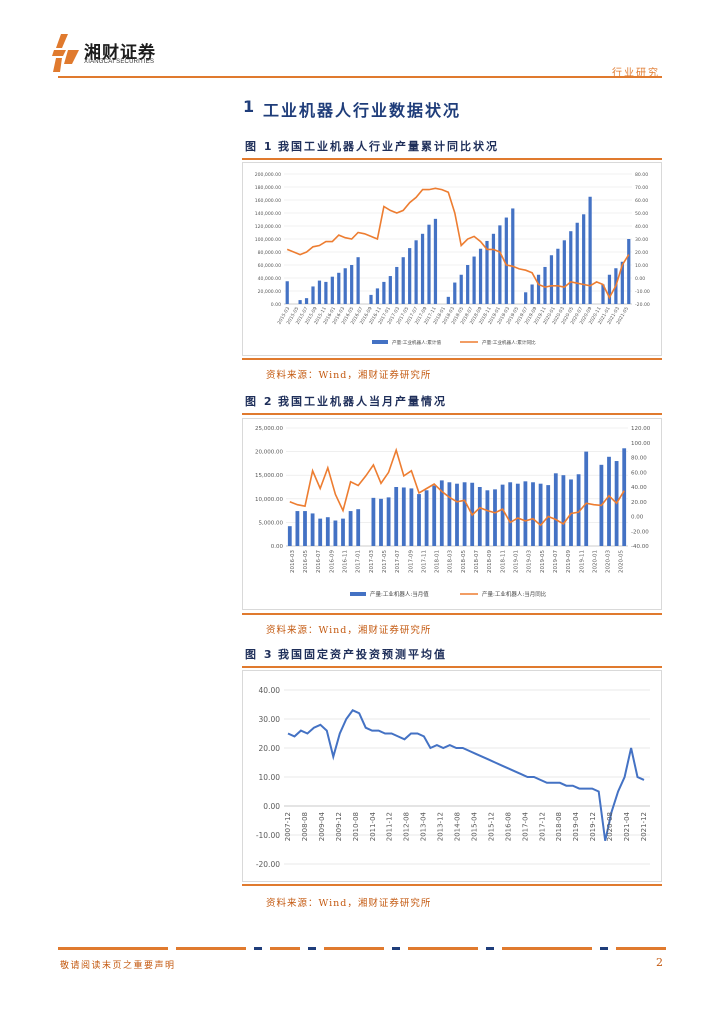 Image resolution: width=724 pixels, height=1024 pixels. I want to click on right-axis-tick-label: 80.00, so click(639, 459).